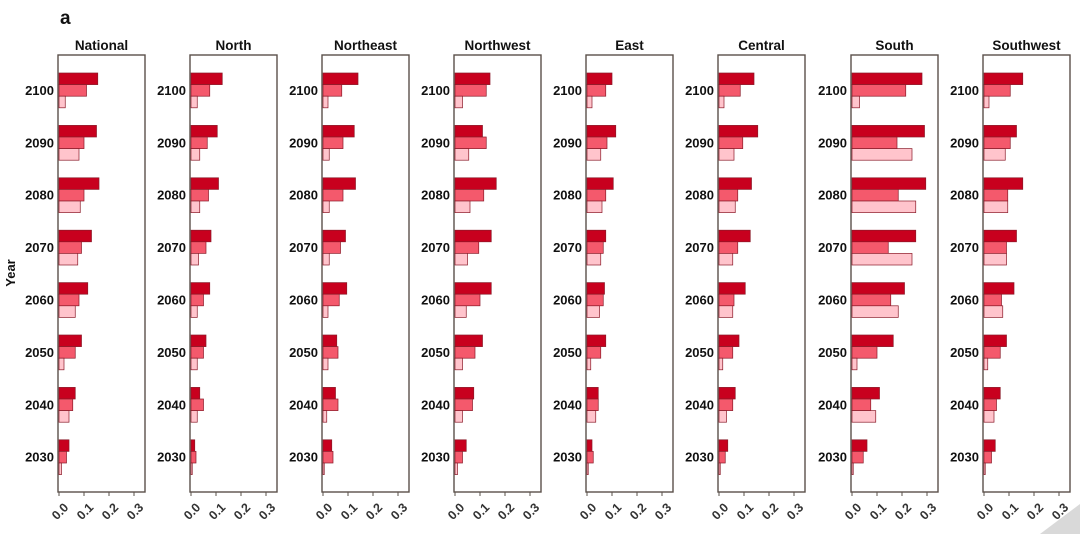  I want to click on facet-title: Northwest, so click(497, 45).